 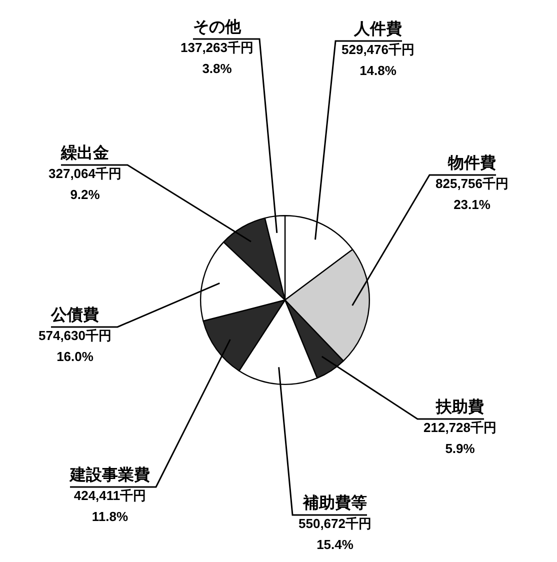 I want to click on data-label: 574,630千円 16.0%, so click(x=75, y=346).